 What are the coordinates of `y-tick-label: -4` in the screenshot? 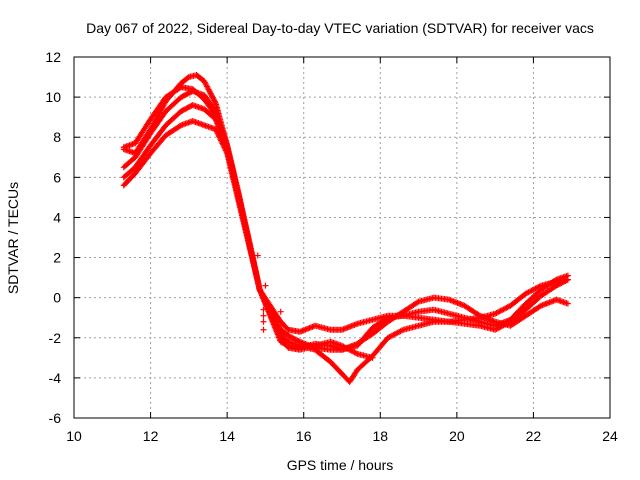 It's located at (55, 378).